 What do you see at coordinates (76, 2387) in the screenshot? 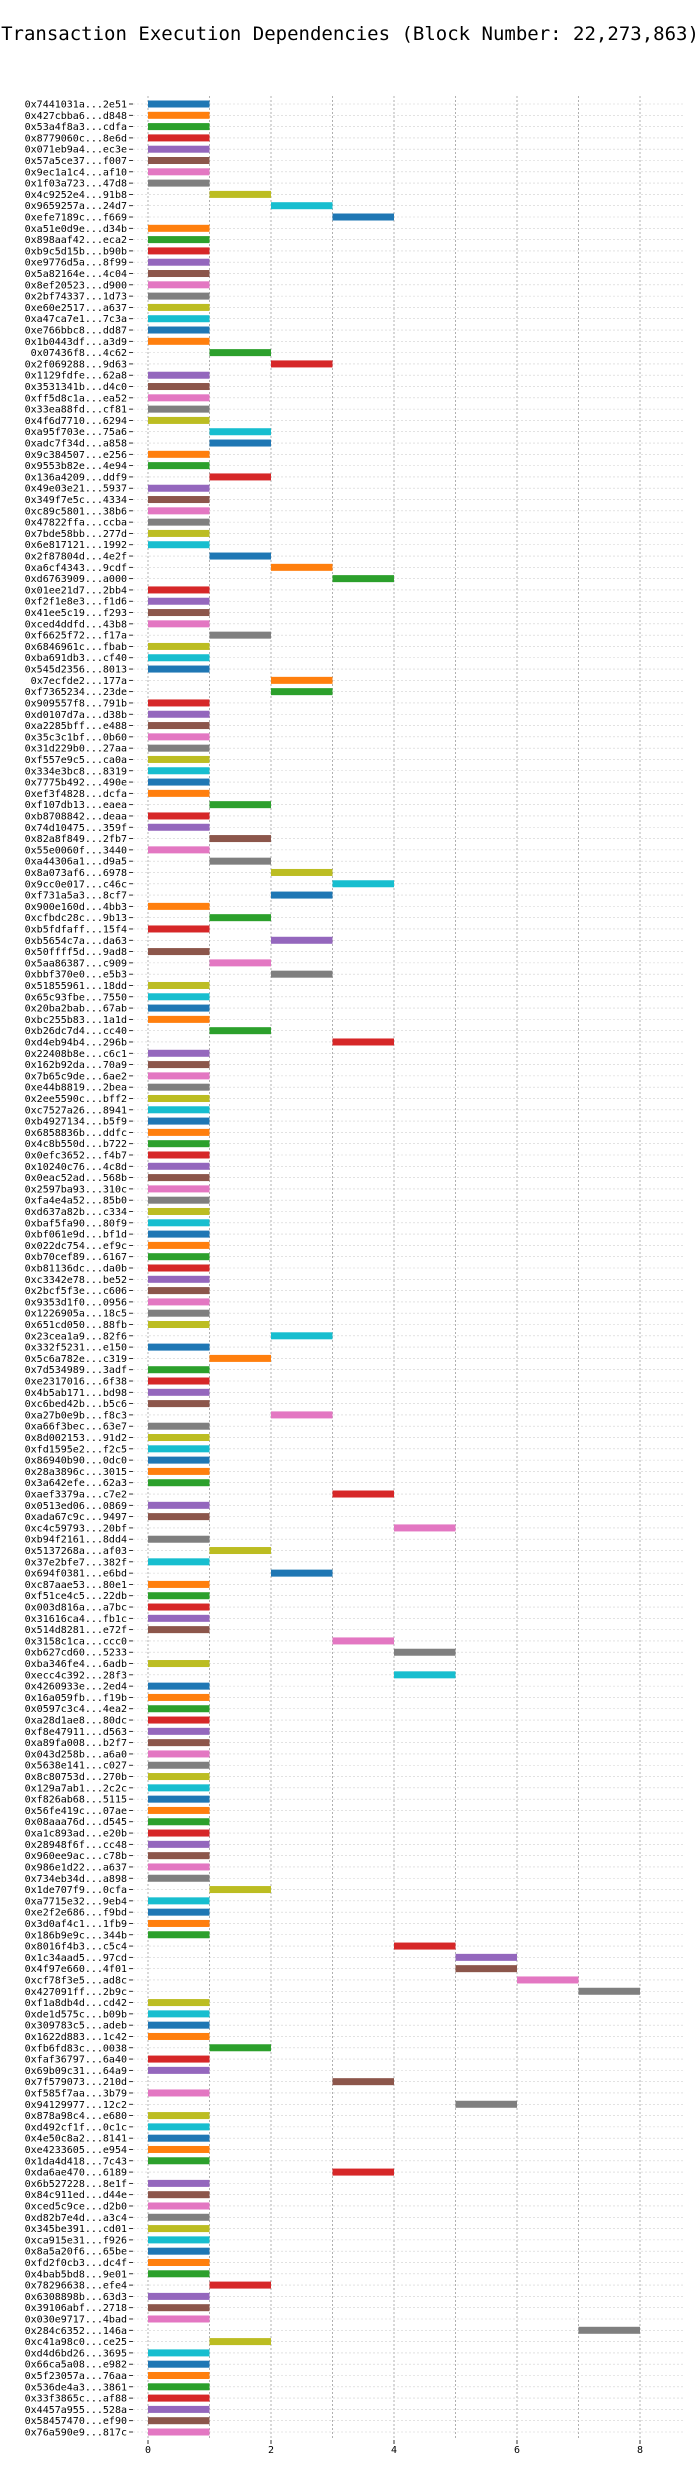
I see `tx-hash-label: 0x536de4a3...3861` at bounding box center [76, 2387].